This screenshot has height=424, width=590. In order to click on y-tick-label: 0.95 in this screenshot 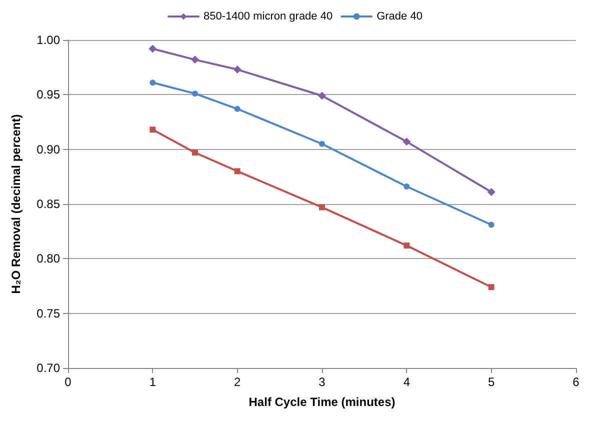, I will do `click(48, 95)`.